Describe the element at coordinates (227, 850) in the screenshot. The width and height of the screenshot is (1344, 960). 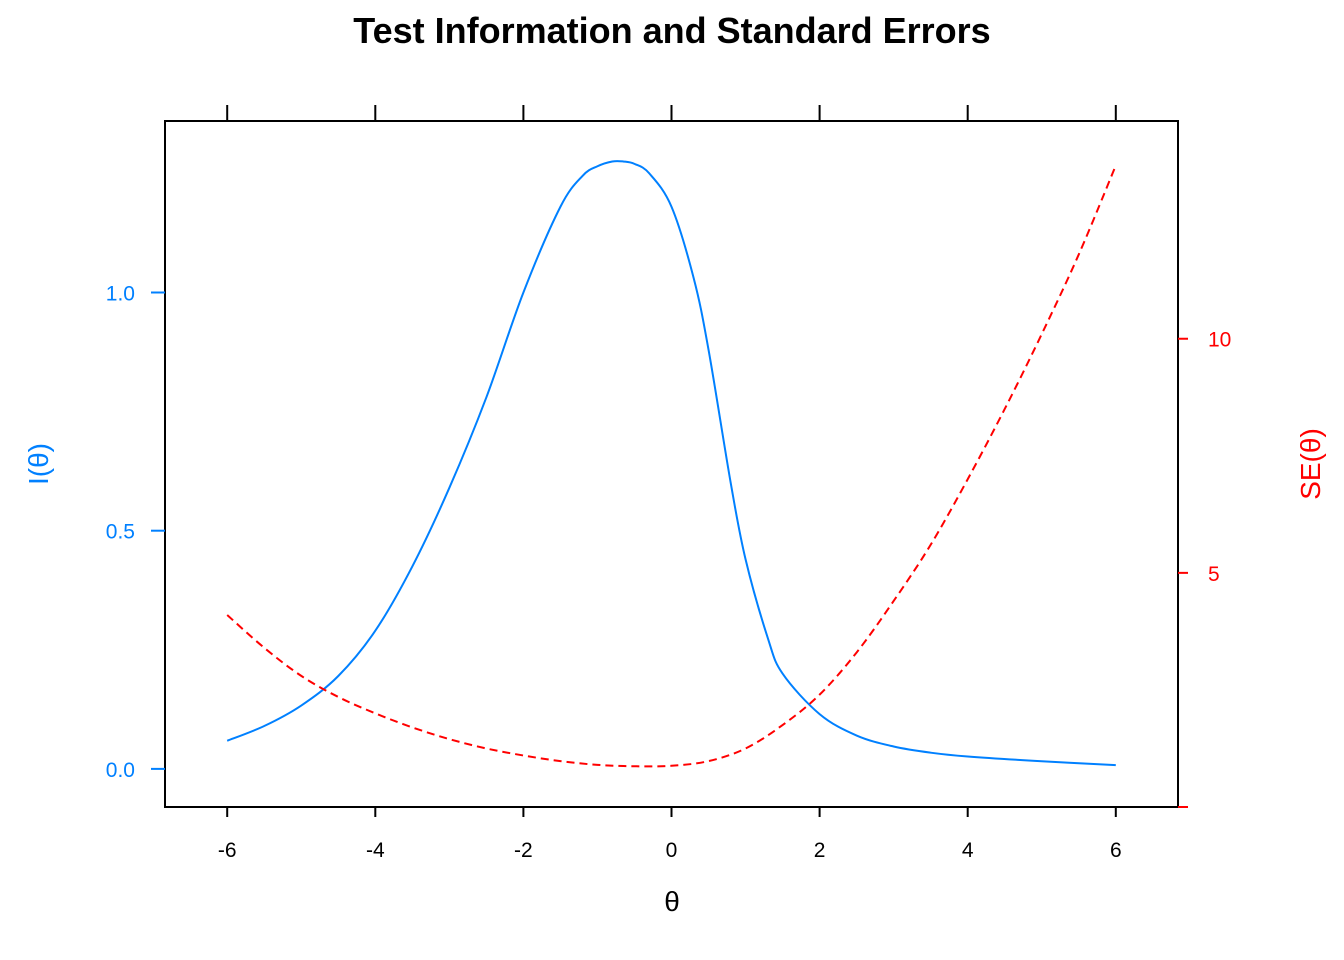
I see `x-tick-label: -6` at that location.